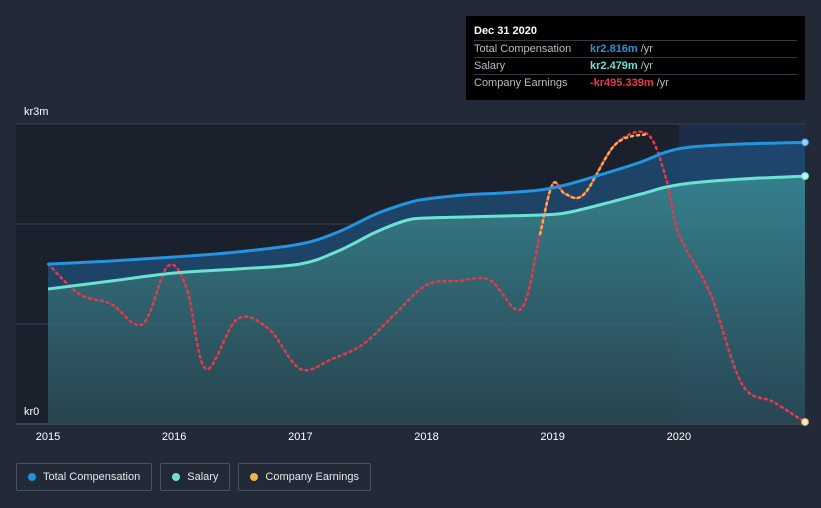 This screenshot has height=508, width=821. Describe the element at coordinates (805, 176) in the screenshot. I see `salary-end-point` at that location.